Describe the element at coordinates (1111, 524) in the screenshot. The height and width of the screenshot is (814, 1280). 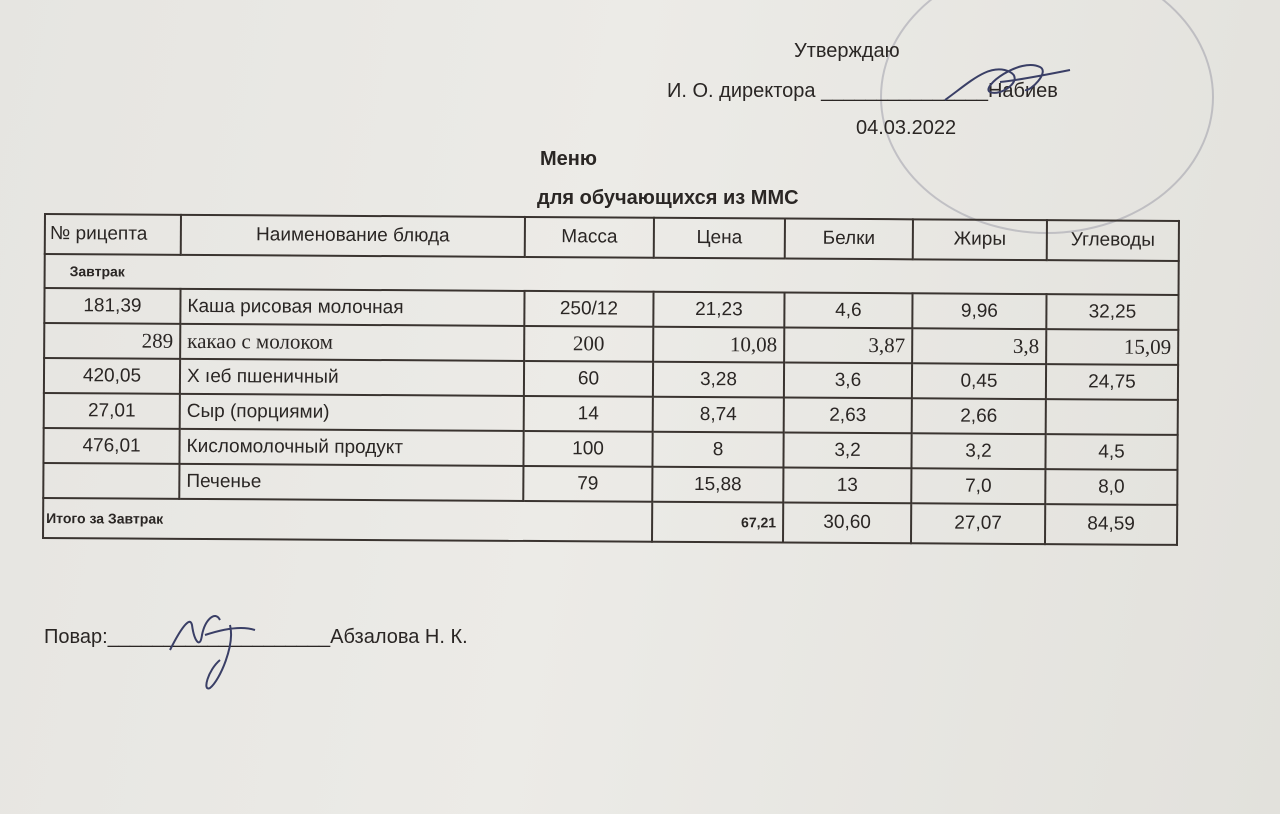
I see `total-carbs: 84,59` at that location.